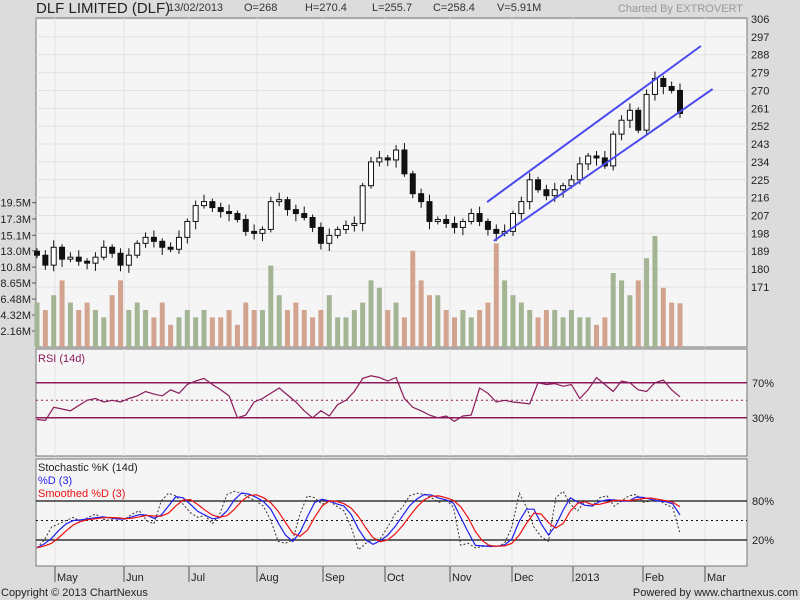 This screenshot has width=800, height=600. I want to click on quote-open: O=268, so click(261, 8).